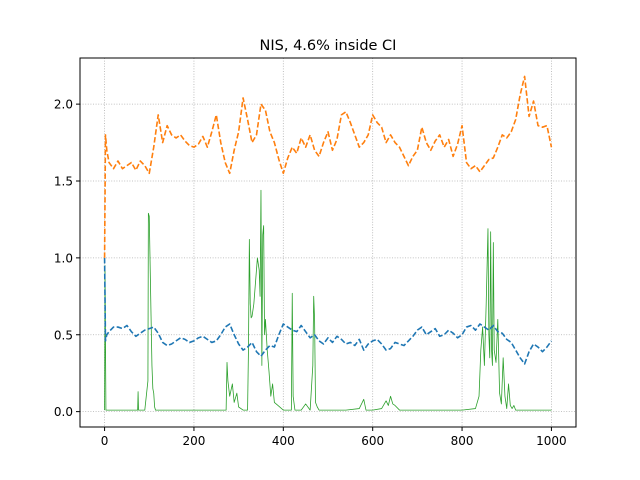  I want to click on x-tick-label: 0, so click(105, 441).